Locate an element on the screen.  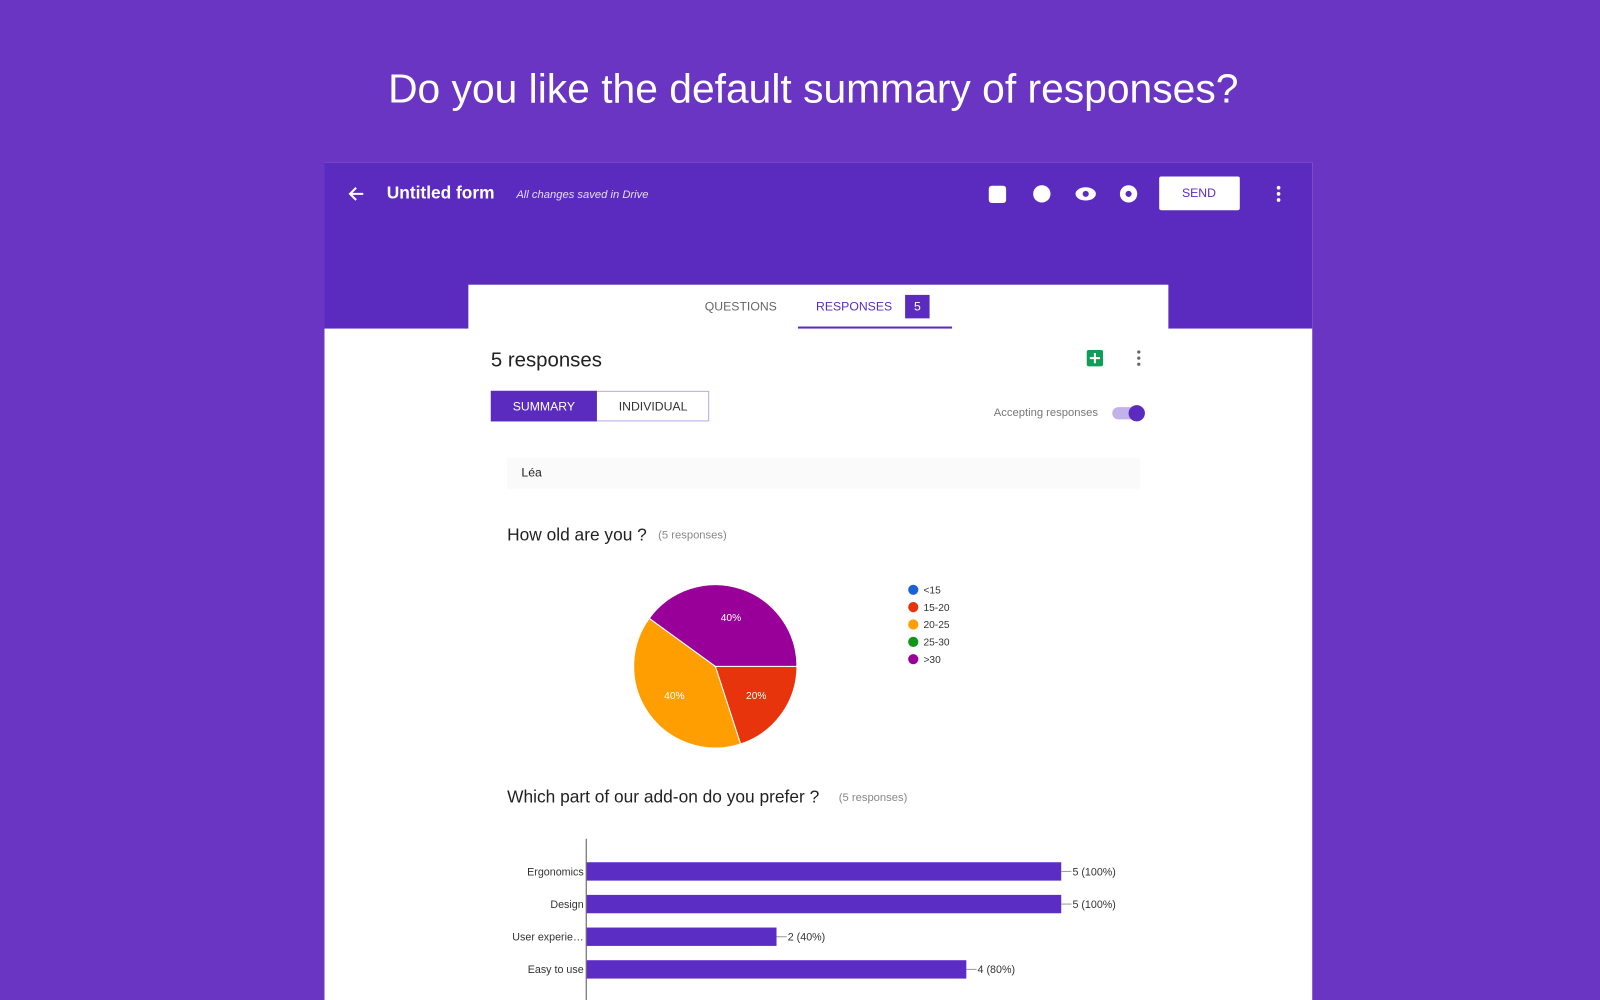
save-status: All changes saved in Drive is located at coordinates (581, 195).